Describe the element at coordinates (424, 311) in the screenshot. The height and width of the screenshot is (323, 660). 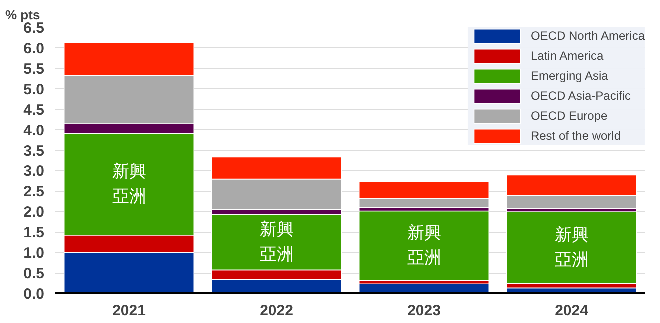
I see `x-tick-label: 2023` at that location.